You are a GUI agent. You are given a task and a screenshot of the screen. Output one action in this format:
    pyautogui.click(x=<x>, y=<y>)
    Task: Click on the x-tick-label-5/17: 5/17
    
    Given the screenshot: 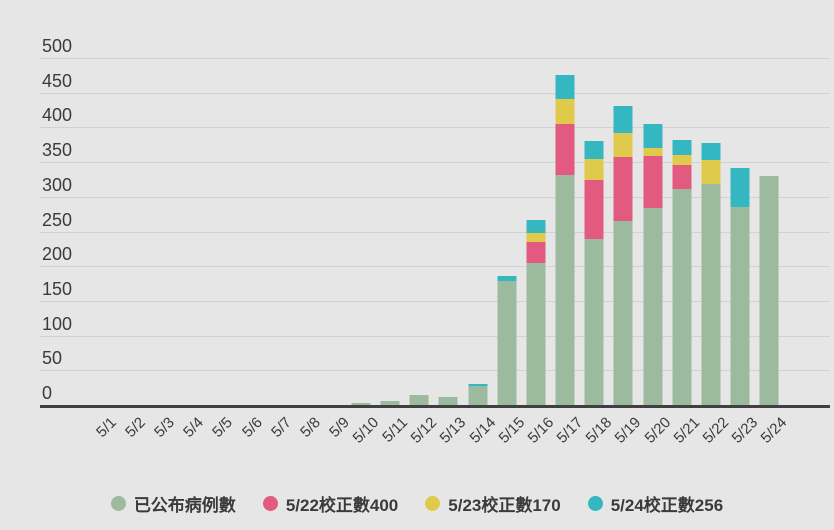 What is the action you would take?
    pyautogui.click(x=570, y=430)
    